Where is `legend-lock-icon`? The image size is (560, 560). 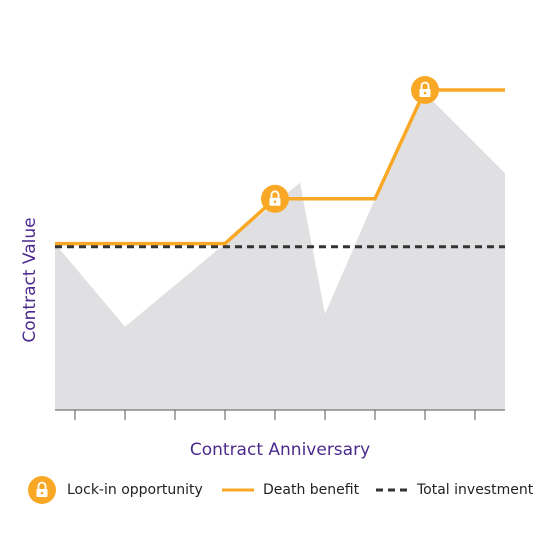
legend-lock-icon is located at coordinates (42, 490).